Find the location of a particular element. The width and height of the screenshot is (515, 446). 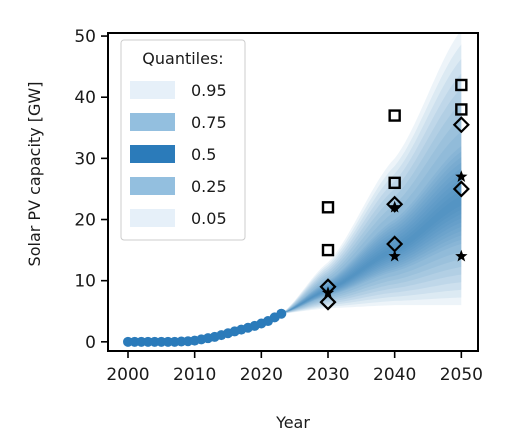

legend-label: 0.5 is located at coordinates (203, 154).